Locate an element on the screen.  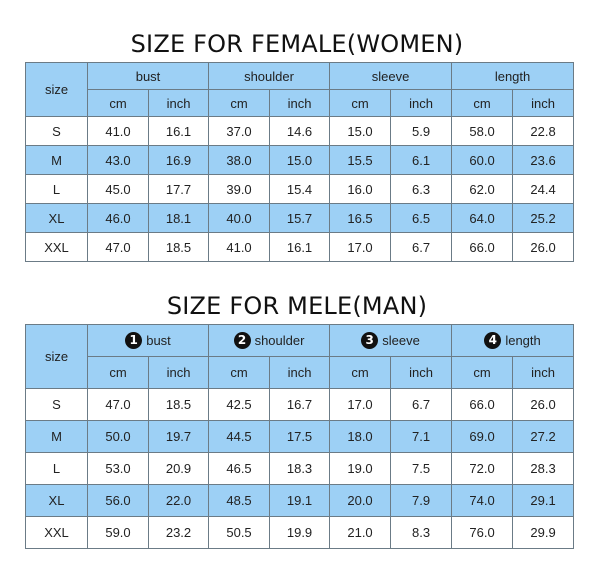
value-cell: 24.4 is located at coordinates (543, 189).